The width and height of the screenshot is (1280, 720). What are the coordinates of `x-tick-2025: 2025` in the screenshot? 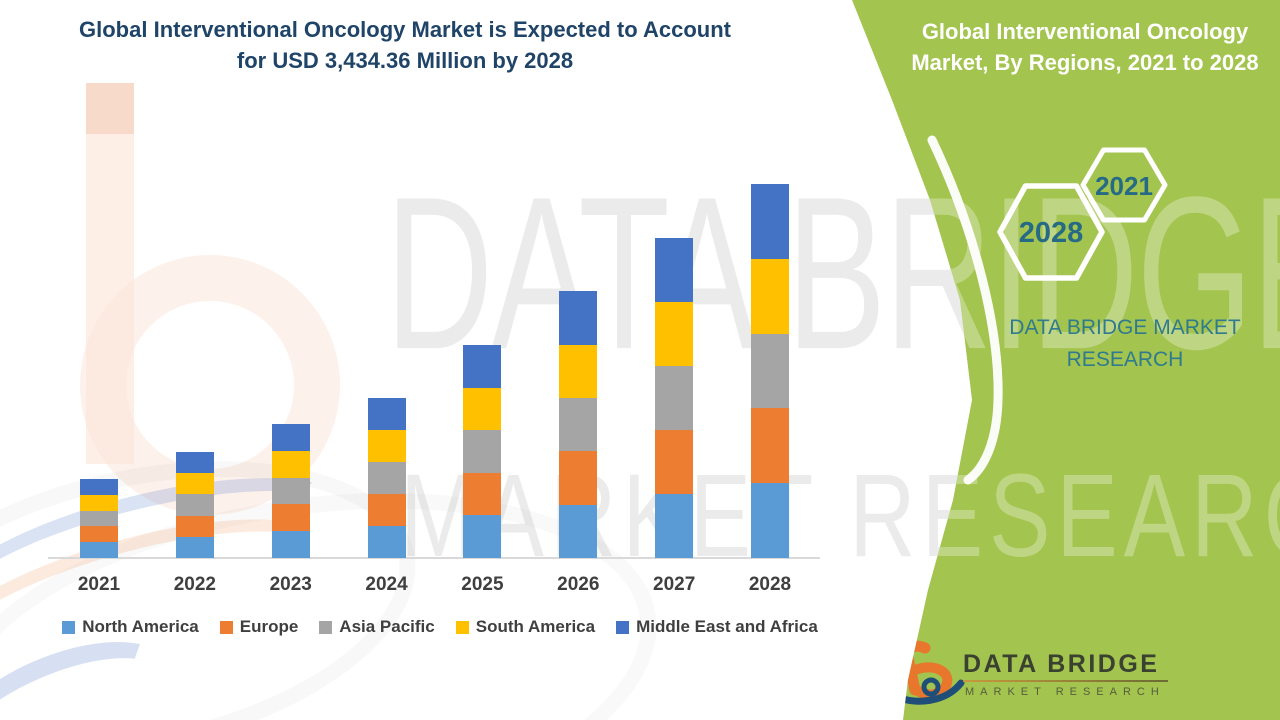 It's located at (482, 584).